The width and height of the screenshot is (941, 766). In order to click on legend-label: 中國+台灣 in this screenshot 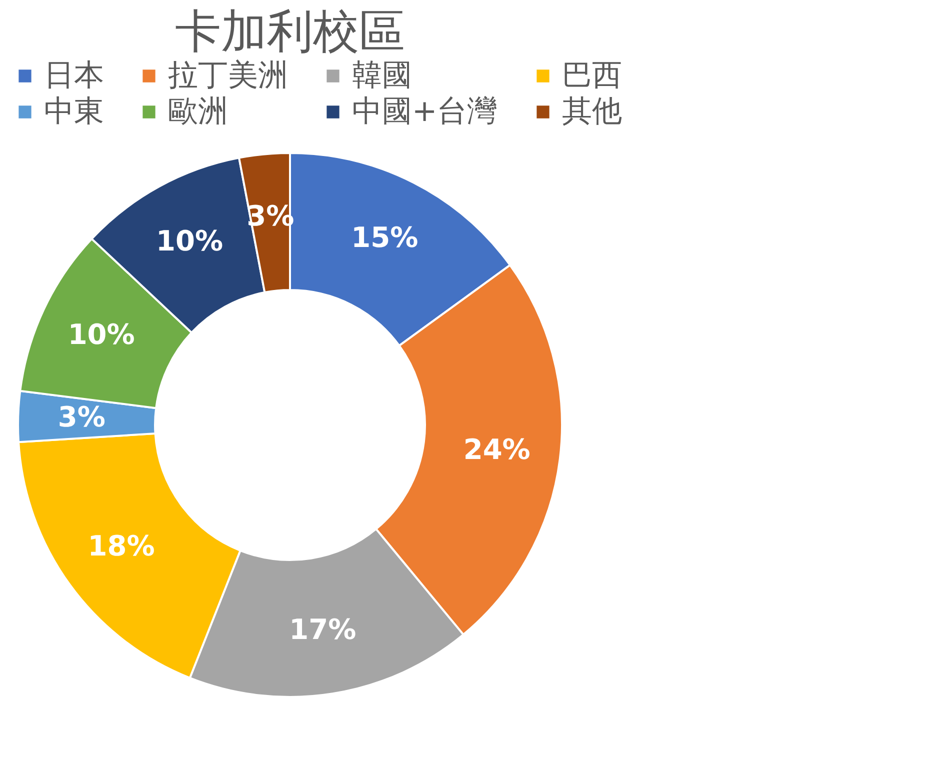, I will do `click(425, 111)`.